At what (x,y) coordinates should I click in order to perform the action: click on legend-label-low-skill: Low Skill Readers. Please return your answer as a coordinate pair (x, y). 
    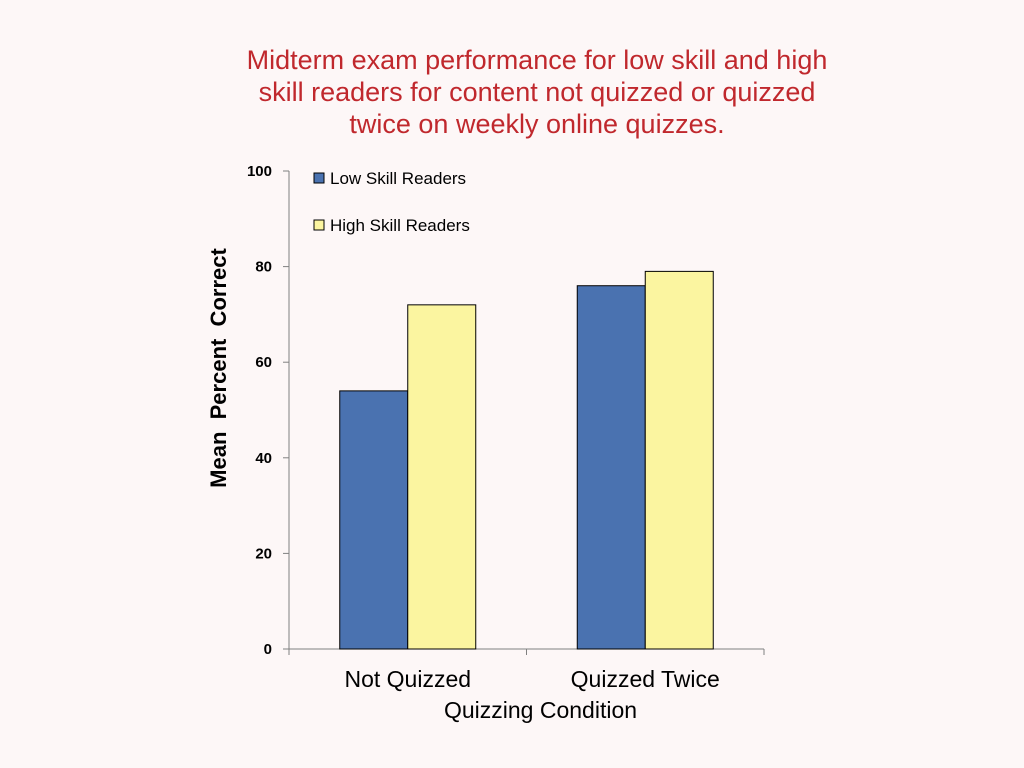
    Looking at the image, I should click on (398, 178).